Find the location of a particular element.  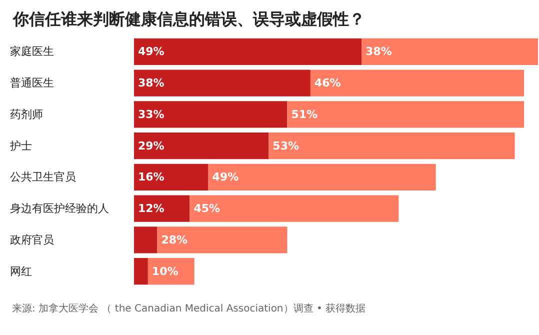

y-tick-label: 身边有医护经验的人 is located at coordinates (59, 209).